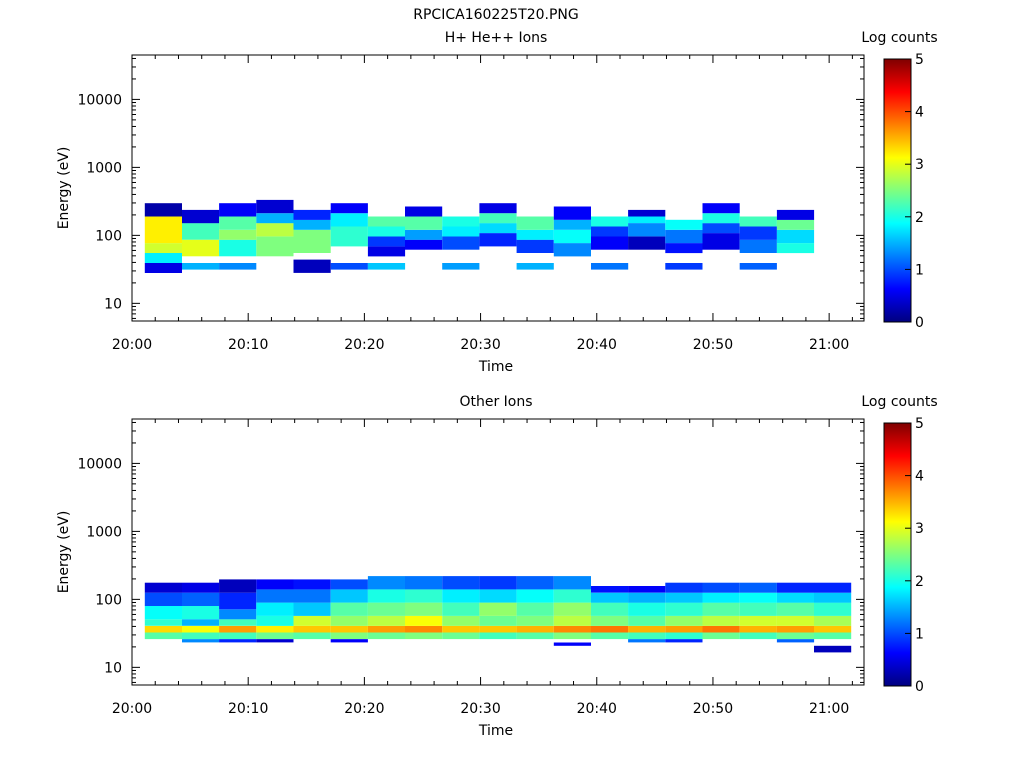  I want to click on colorbar-tick-label: 5, so click(919, 60).